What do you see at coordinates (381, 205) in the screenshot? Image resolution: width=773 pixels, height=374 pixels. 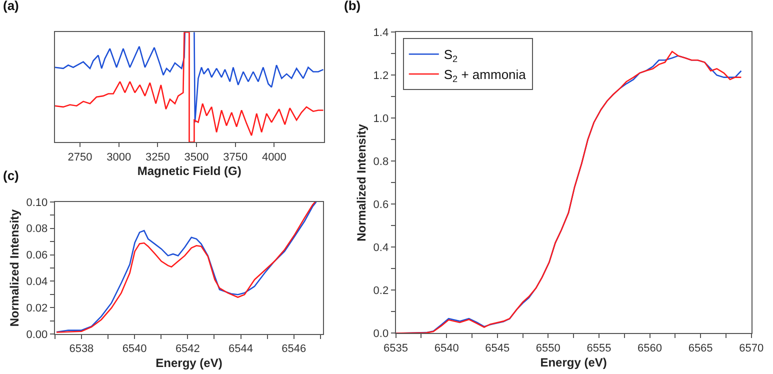 I see `y-tick-label: 0.6` at bounding box center [381, 205].